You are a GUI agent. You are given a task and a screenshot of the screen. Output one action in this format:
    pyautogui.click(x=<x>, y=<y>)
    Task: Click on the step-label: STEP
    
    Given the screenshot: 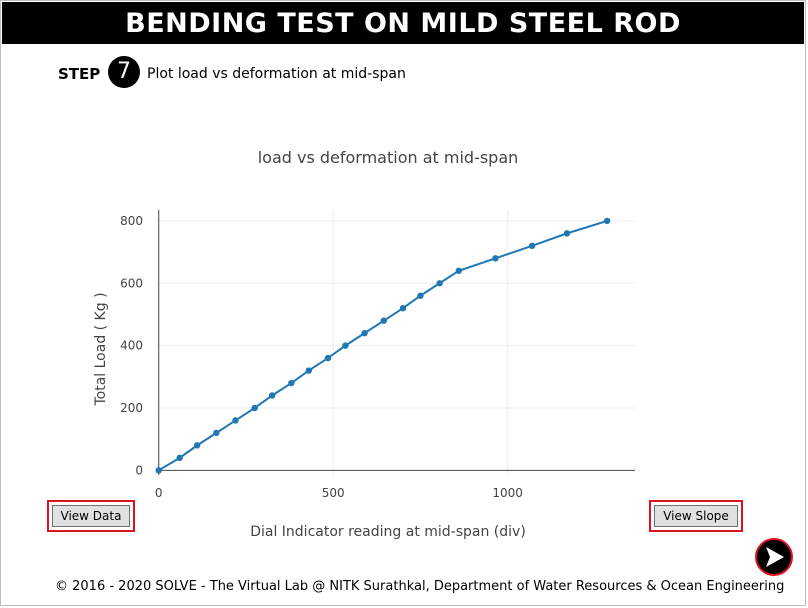 What is the action you would take?
    pyautogui.click(x=79, y=74)
    